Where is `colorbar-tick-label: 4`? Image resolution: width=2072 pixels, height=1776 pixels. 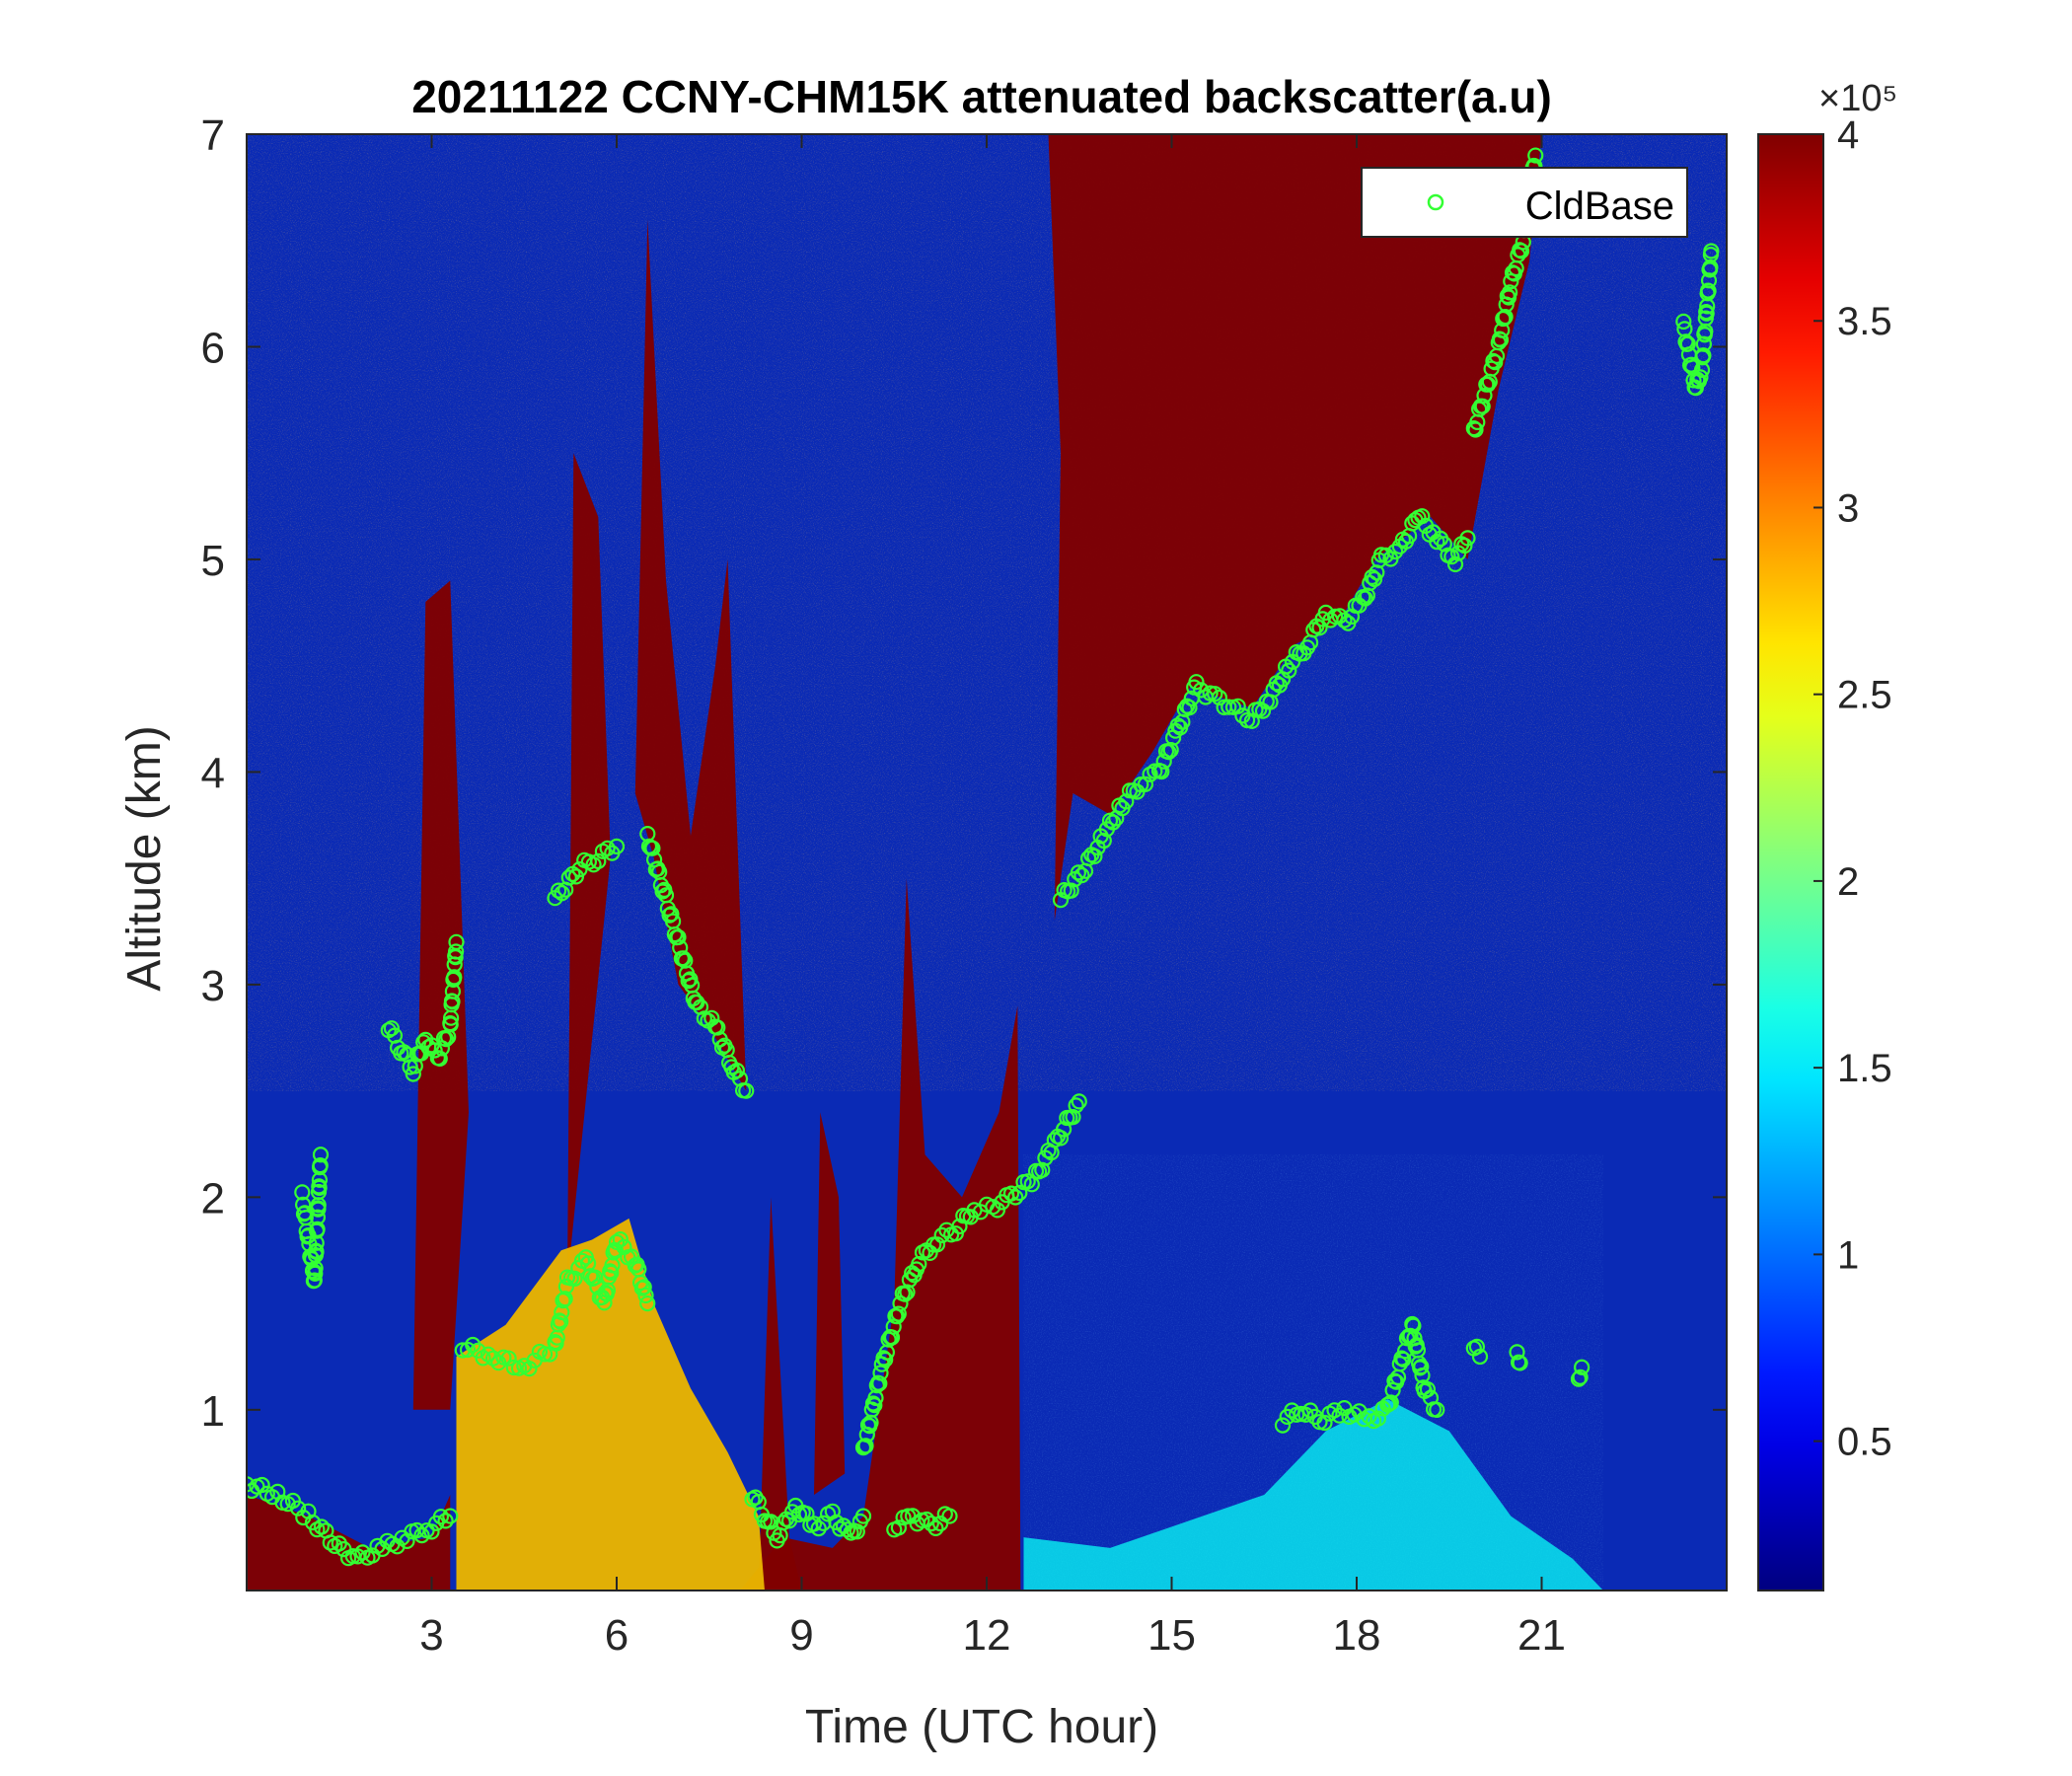 colorbar-tick-label: 4 is located at coordinates (1848, 135).